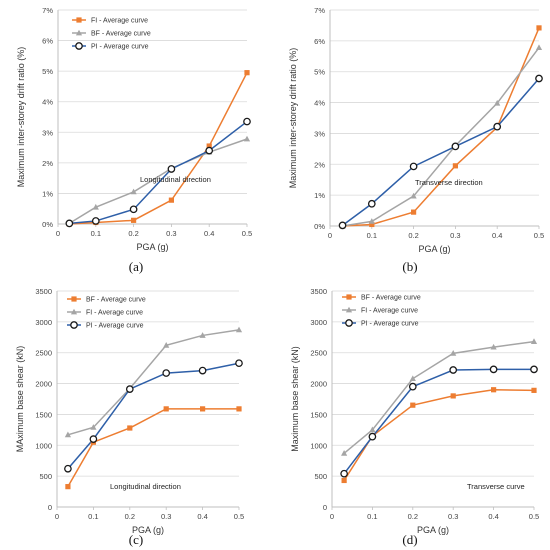 The image size is (550, 550). What do you see at coordinates (295, 399) in the screenshot?
I see `y-axis-label: Maximum base shear (kN)` at bounding box center [295, 399].